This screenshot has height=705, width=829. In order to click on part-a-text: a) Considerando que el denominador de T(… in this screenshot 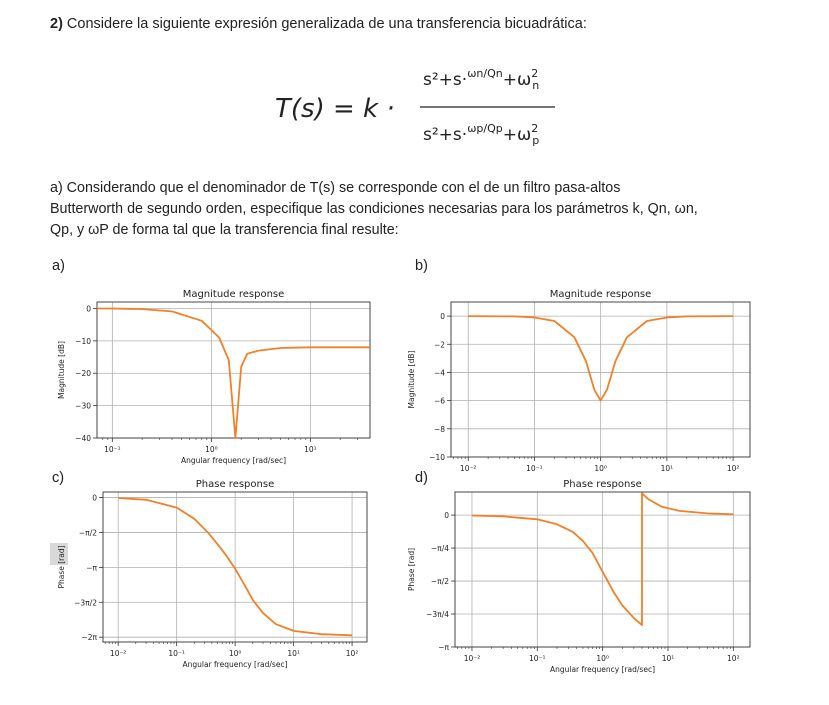, I will do `click(420, 209)`.